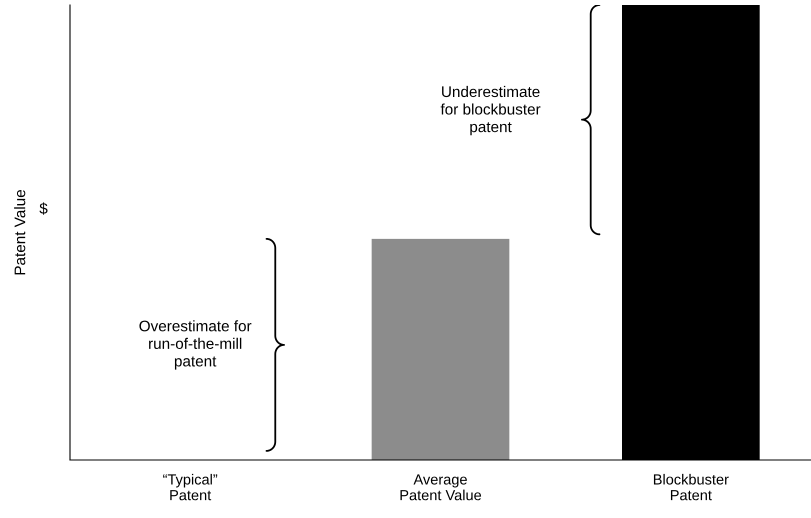  What do you see at coordinates (441, 487) in the screenshot?
I see `x-tick-label: Average Patent Value` at bounding box center [441, 487].